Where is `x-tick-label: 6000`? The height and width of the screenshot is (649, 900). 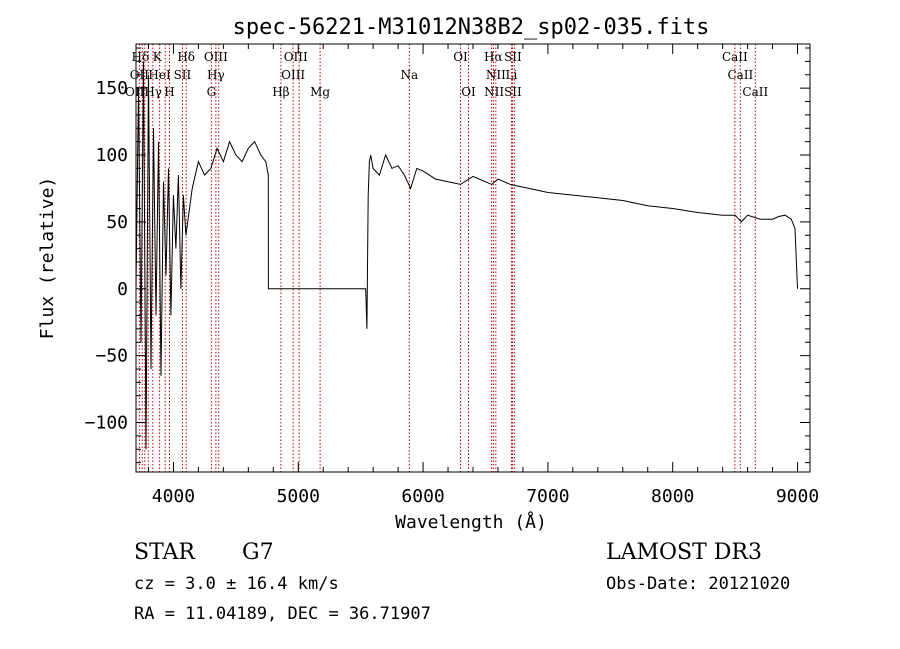 x-tick-label: 6000 is located at coordinates (422, 496).